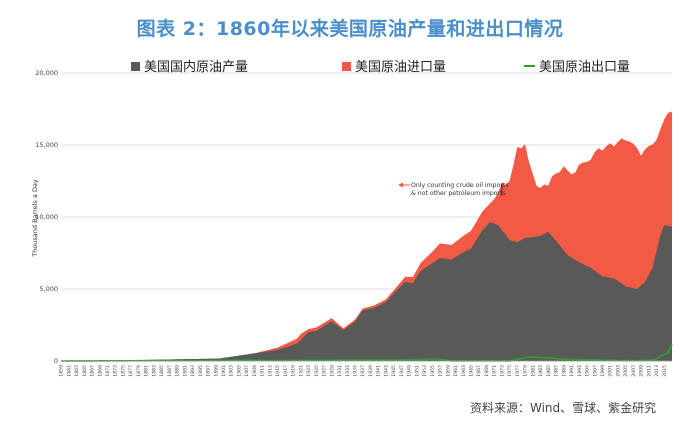  What do you see at coordinates (472, 371) in the screenshot?
I see `x-tick-label: 1965` at bounding box center [472, 371].